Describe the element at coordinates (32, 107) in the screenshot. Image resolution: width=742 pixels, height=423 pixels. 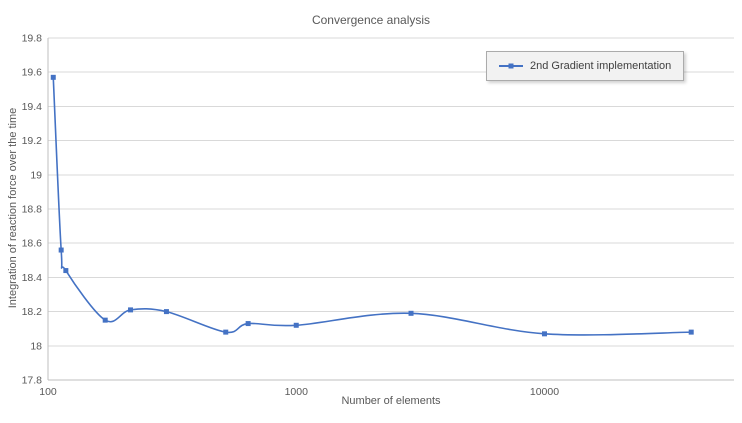
I see `svg-text: 19.4` at that location.